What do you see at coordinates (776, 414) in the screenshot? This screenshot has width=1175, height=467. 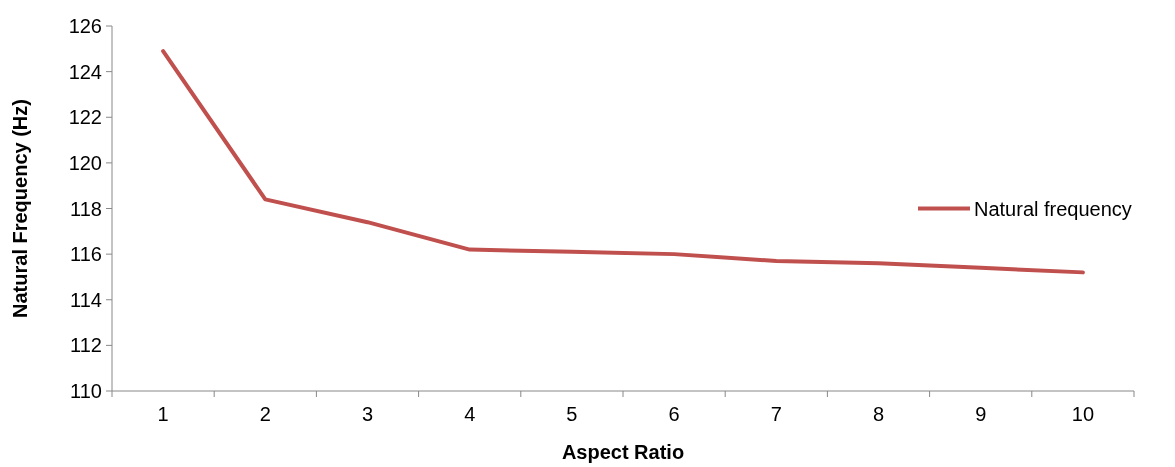 I see `x-tick-label: 7` at bounding box center [776, 414].